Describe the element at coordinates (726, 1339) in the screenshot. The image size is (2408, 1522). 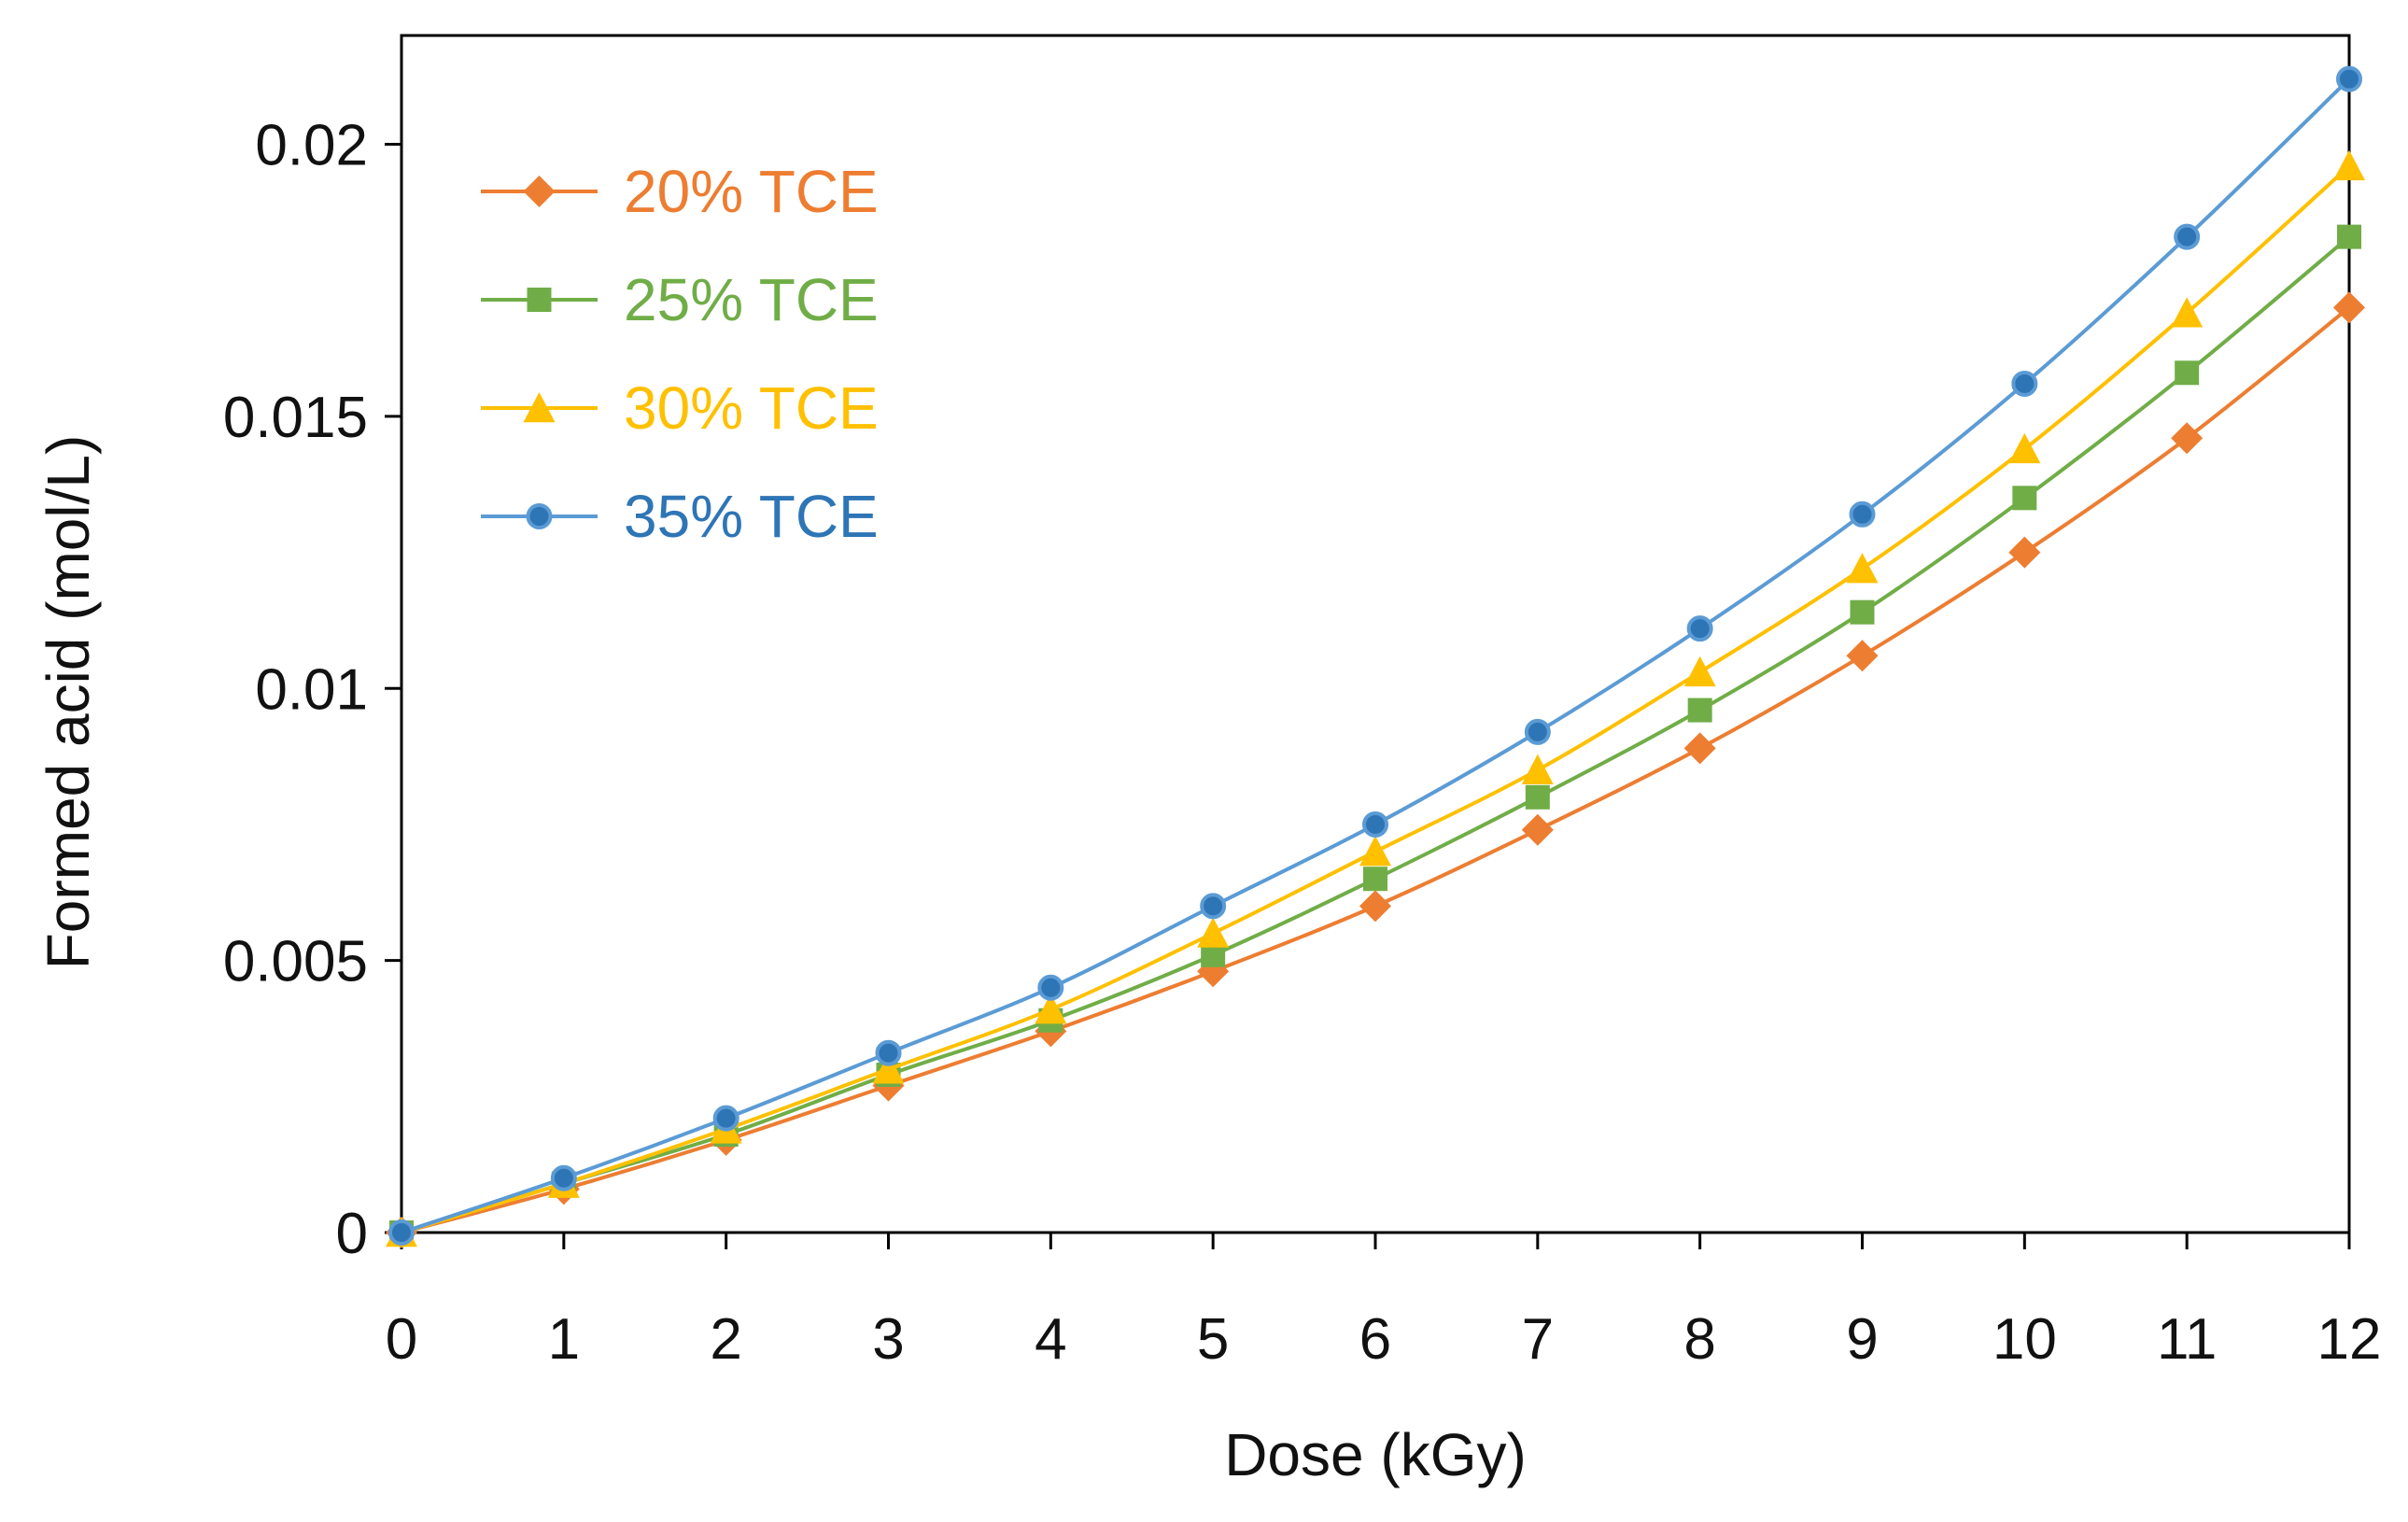
I see `x-tick-label: 2` at that location.